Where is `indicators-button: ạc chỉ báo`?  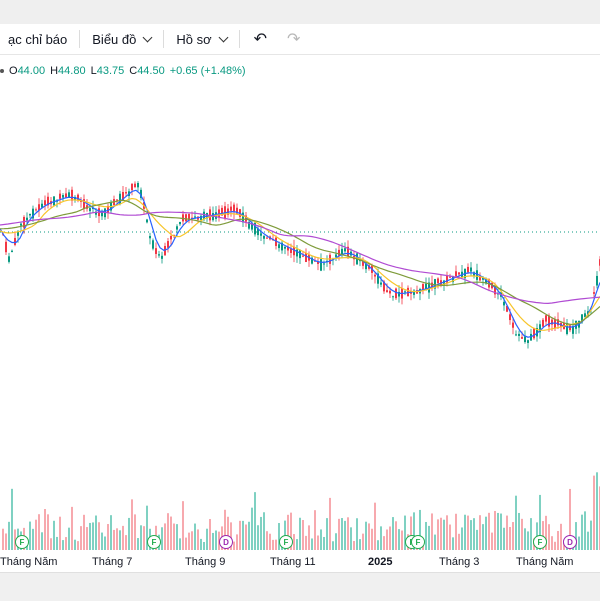
indicators-button: ạc chỉ báo is located at coordinates (37, 39).